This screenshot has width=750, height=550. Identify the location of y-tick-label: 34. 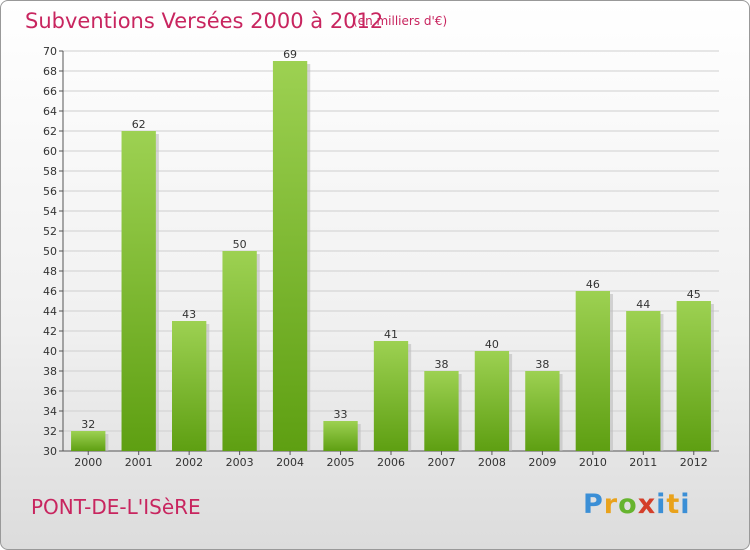
(50, 411).